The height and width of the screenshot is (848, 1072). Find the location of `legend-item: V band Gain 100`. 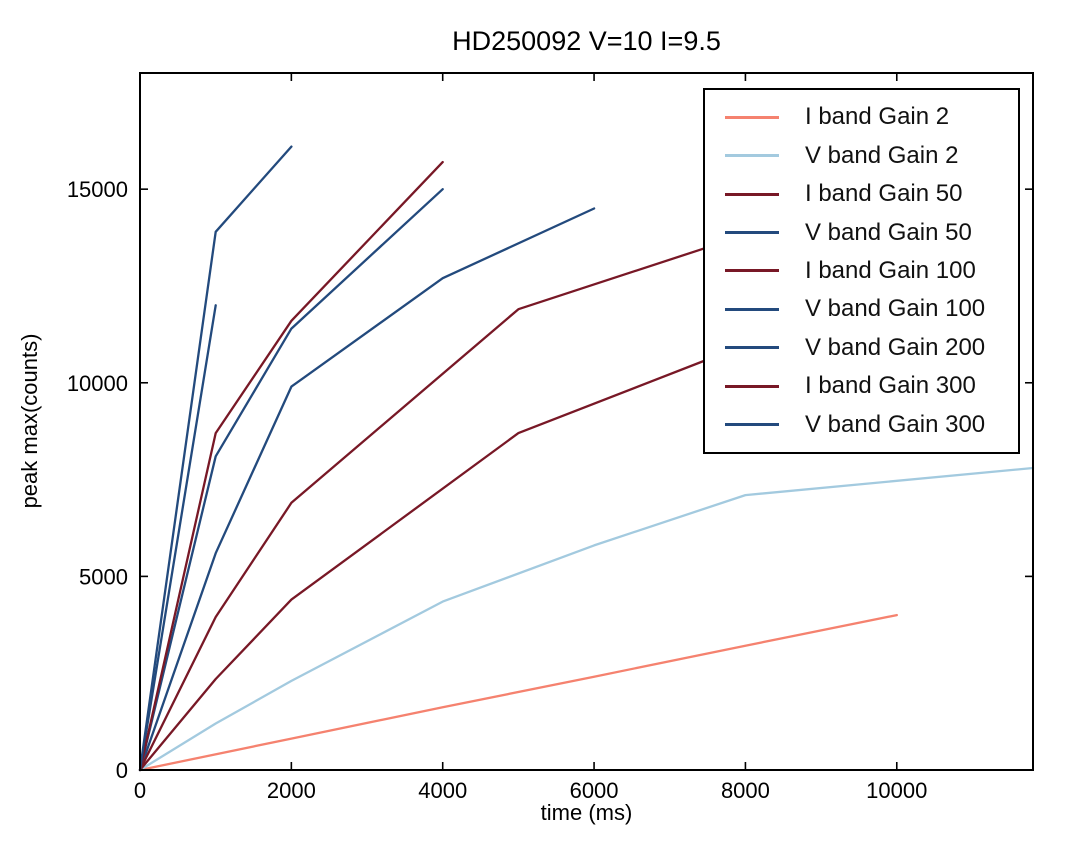

legend-item: V band Gain 100 is located at coordinates (861, 309).